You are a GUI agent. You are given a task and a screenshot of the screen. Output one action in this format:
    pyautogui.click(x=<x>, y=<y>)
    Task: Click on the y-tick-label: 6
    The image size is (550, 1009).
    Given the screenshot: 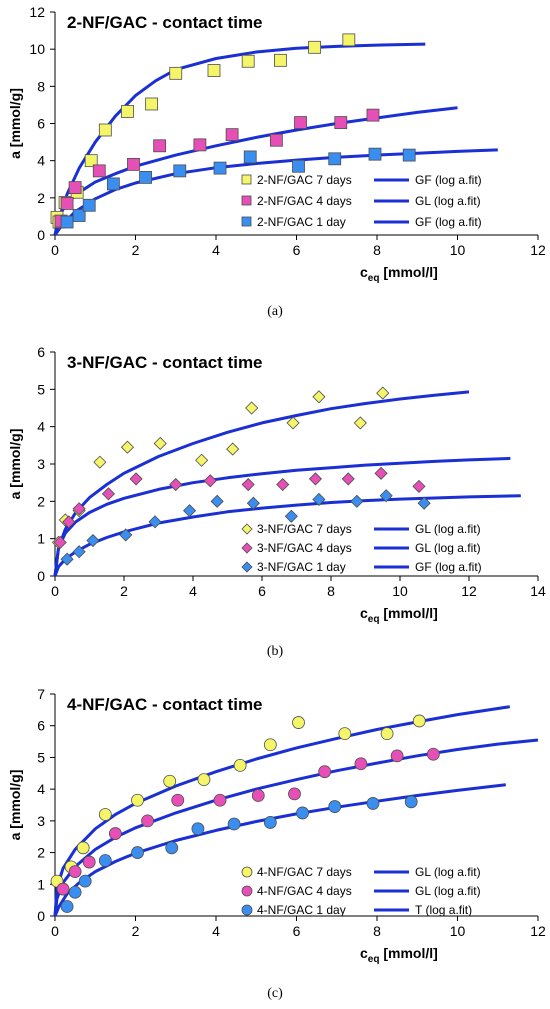 What is the action you would take?
    pyautogui.click(x=41, y=352)
    